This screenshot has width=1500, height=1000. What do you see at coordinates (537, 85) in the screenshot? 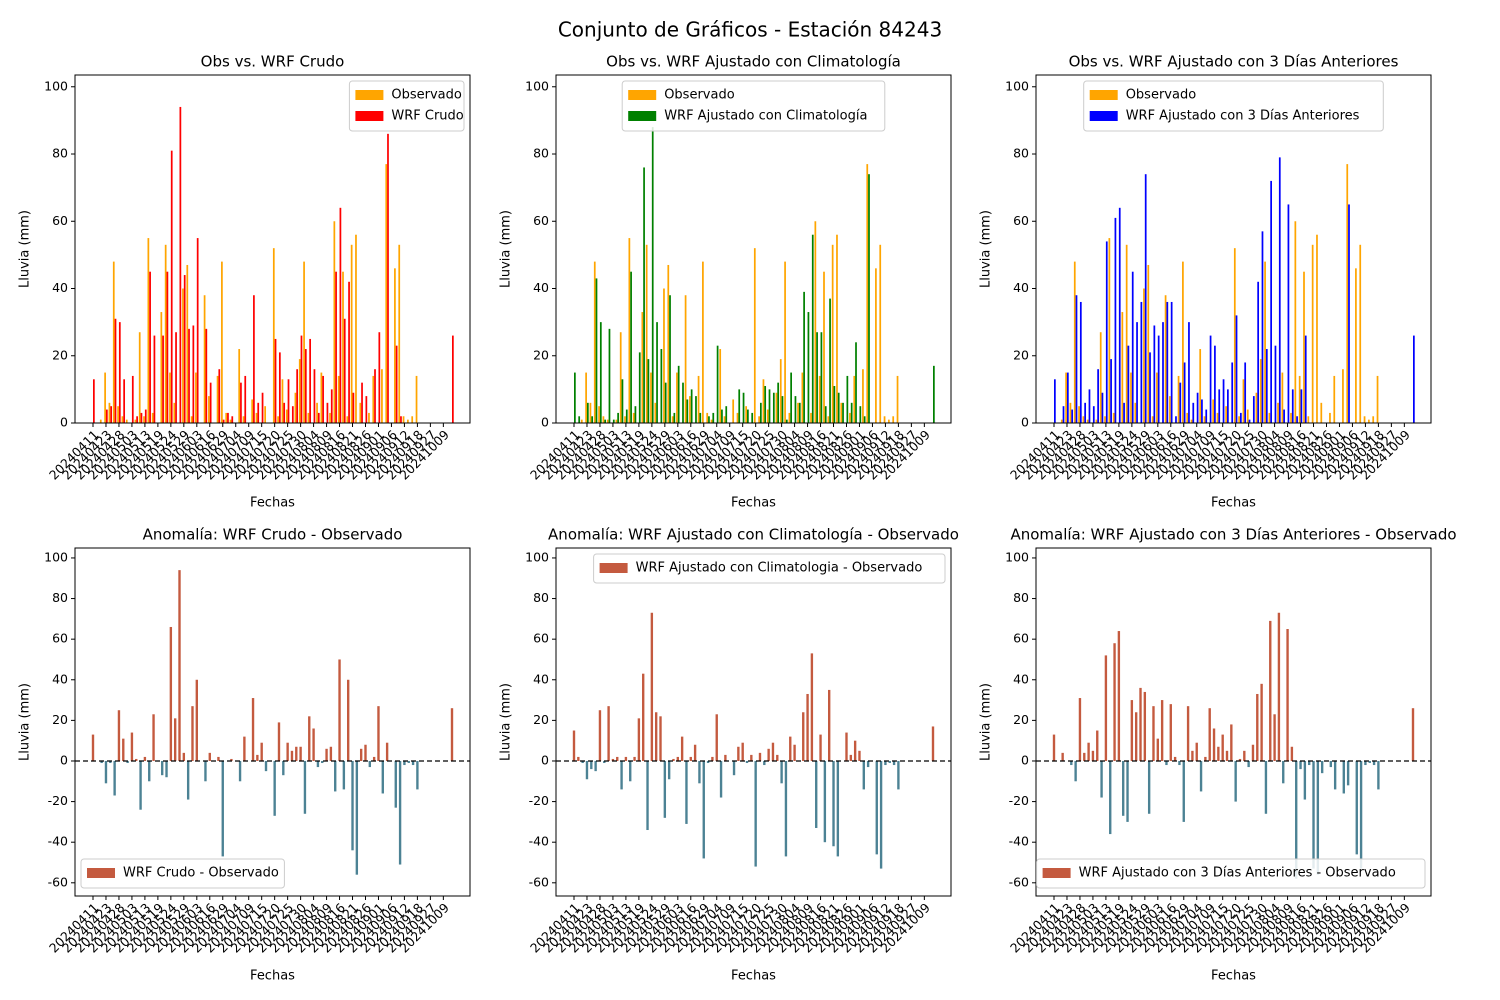
I see `y-tick-label: 100` at bounding box center [537, 85].